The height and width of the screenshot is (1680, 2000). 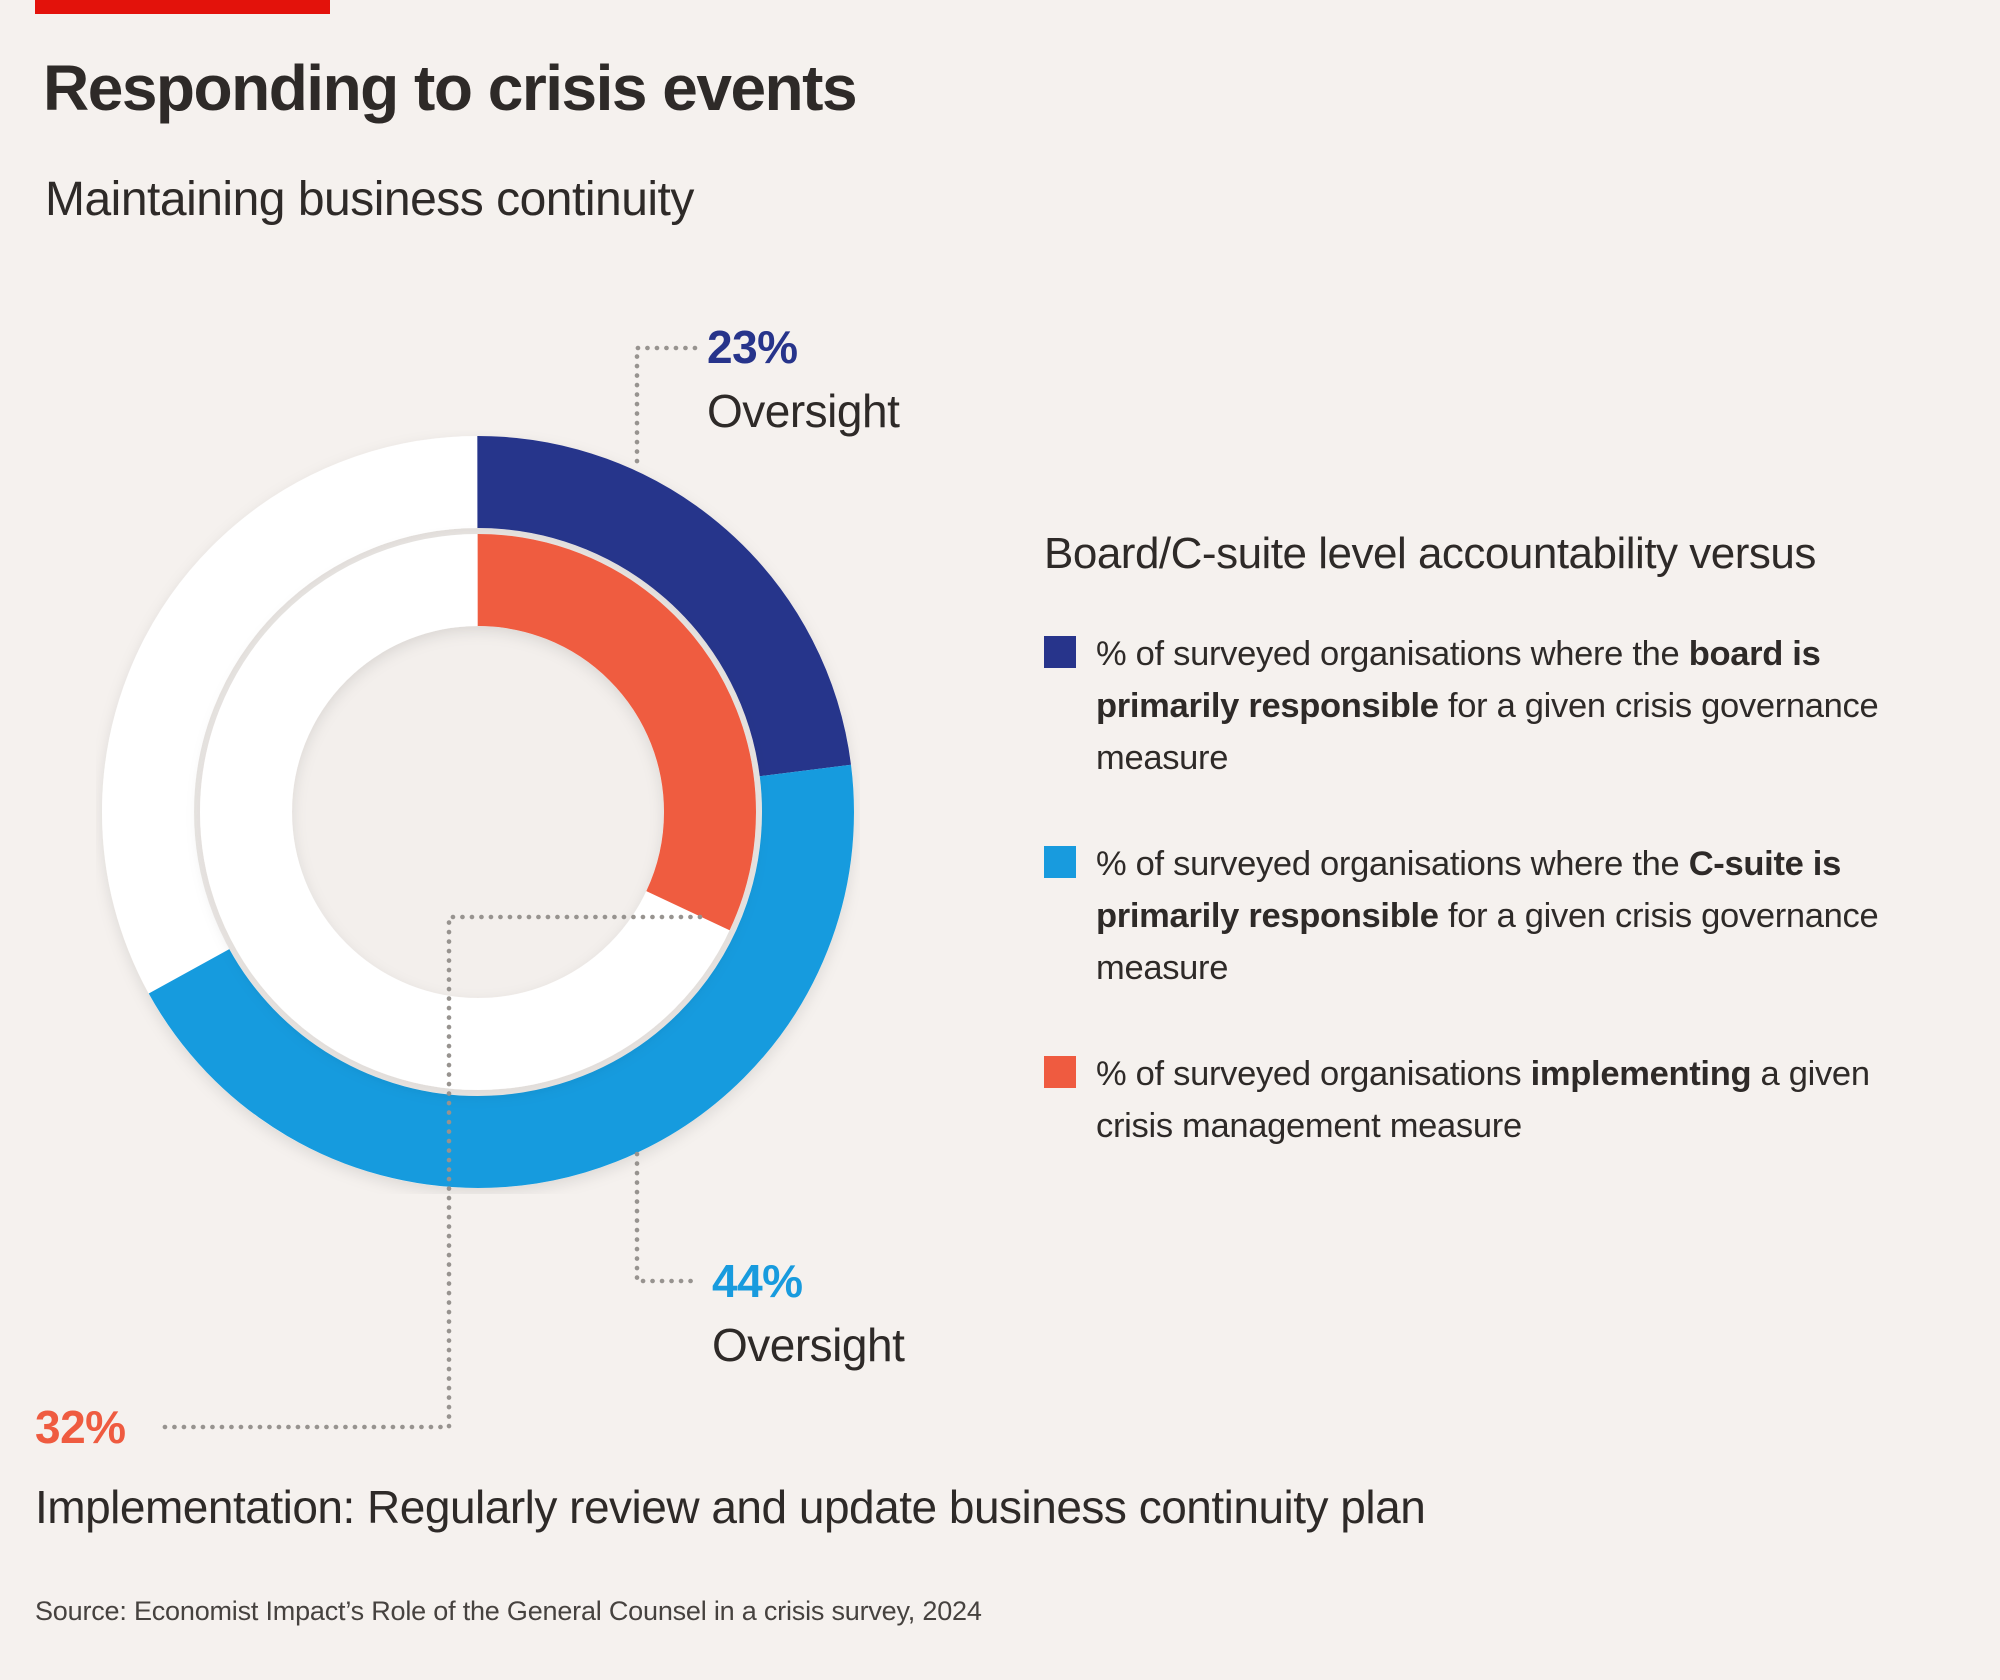 I want to click on callout-implementation-value: 32%, so click(x=80, y=1427).